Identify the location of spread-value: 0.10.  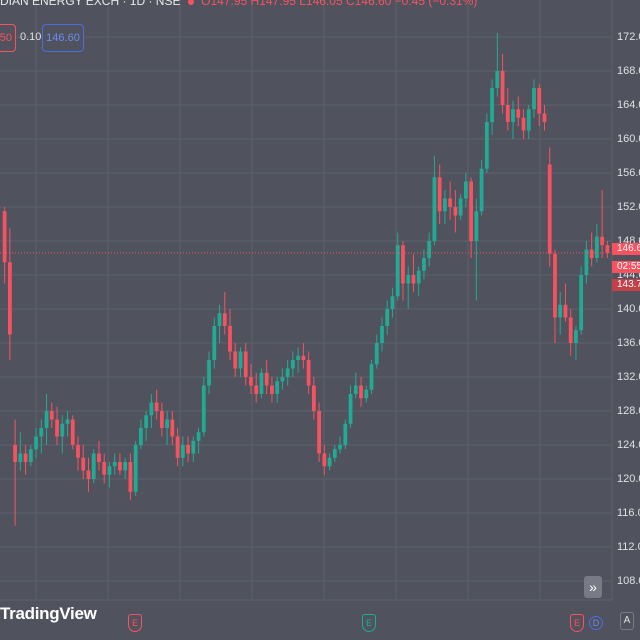
(31, 37).